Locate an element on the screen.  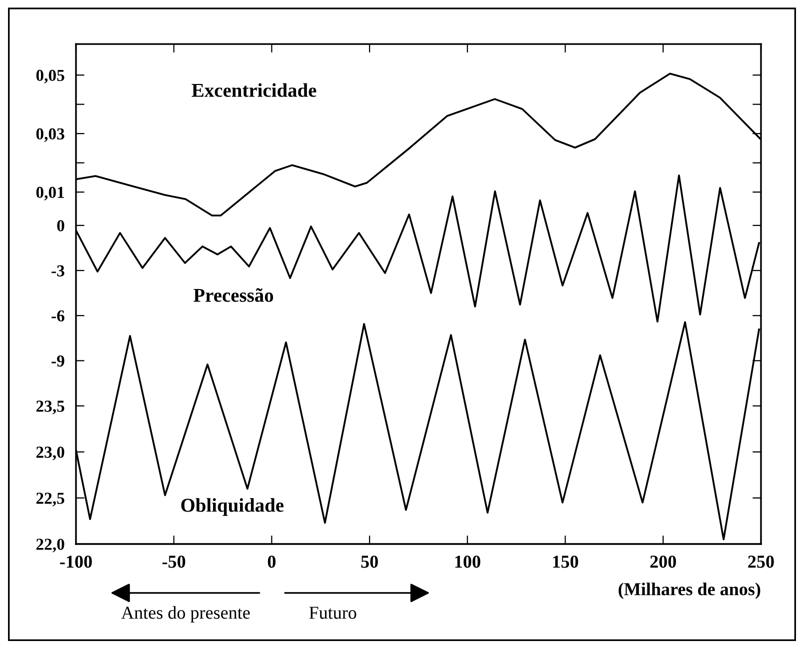
text: Futuro is located at coordinates (332, 612).